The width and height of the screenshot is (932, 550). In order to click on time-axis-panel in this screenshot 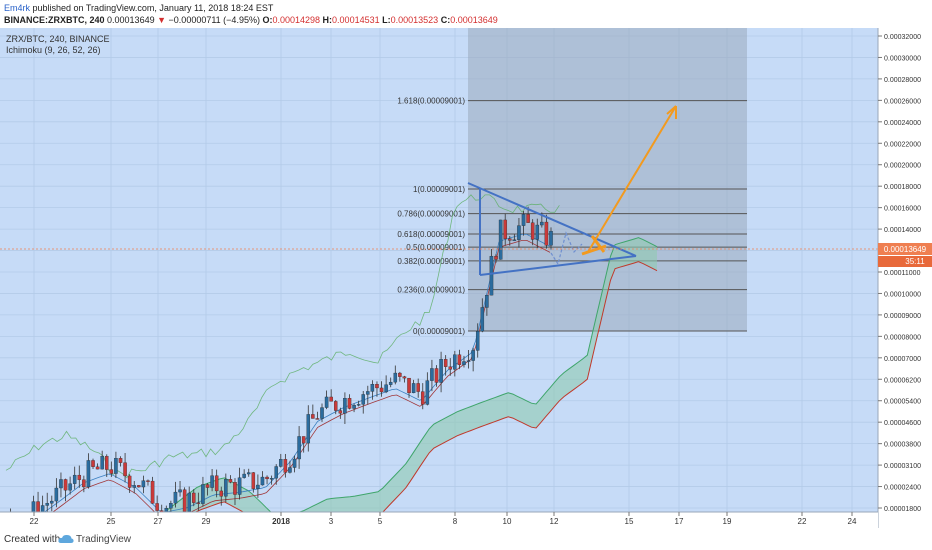, I will do `click(439, 520)`.